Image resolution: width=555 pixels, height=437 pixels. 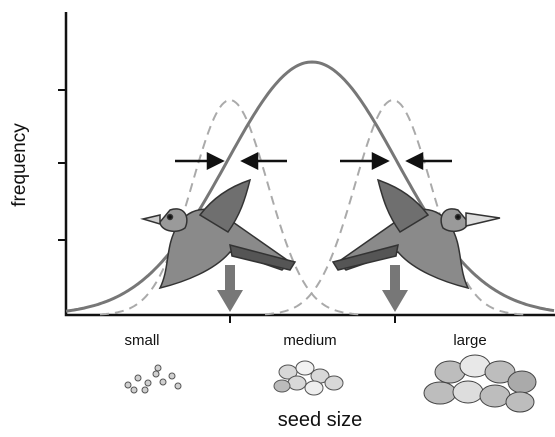 What do you see at coordinates (308, 378) in the screenshot?
I see `seeds-medium` at bounding box center [308, 378].